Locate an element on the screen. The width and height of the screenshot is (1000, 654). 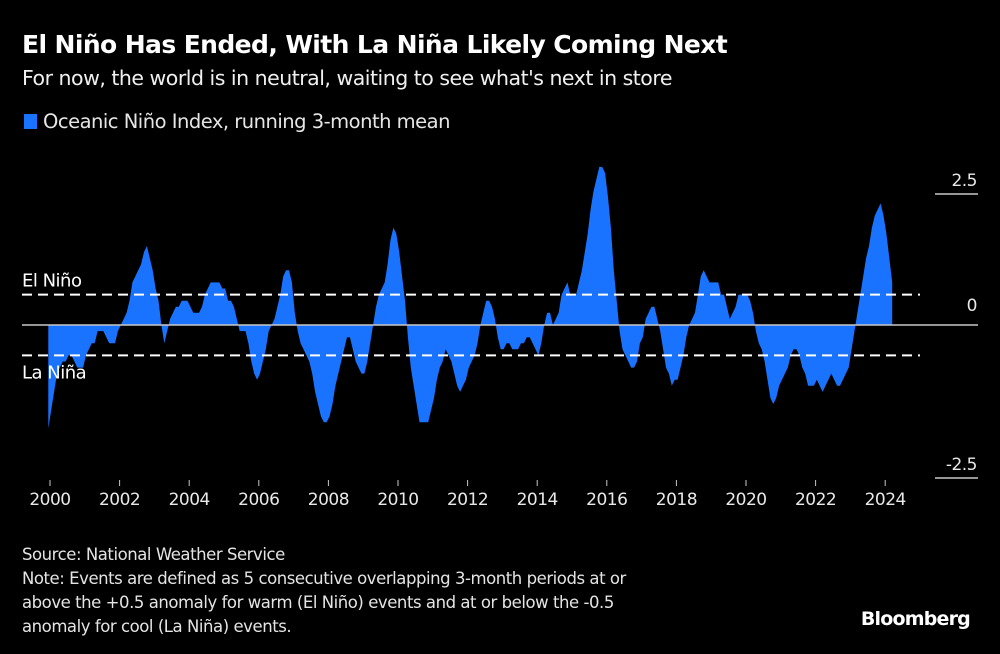
note-line: anomaly for cool (La Niña) events. is located at coordinates (157, 626).